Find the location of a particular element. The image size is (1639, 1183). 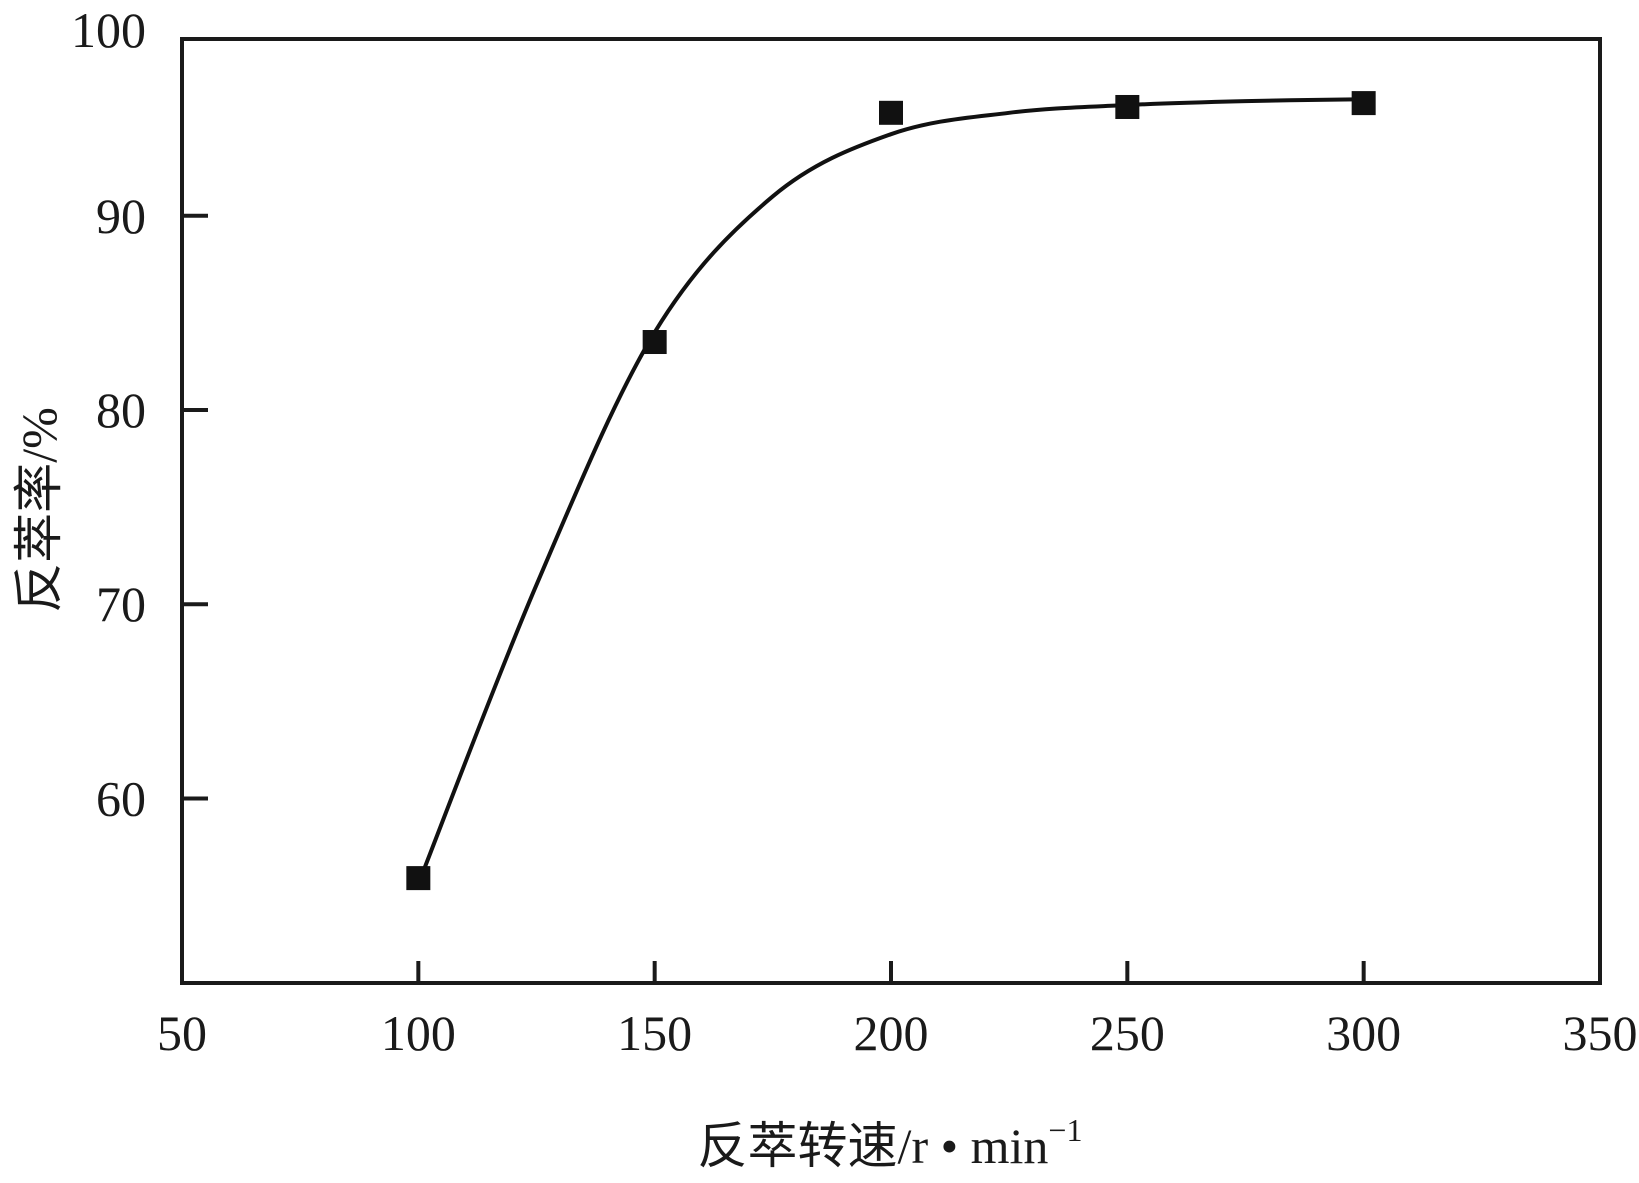

x-tick-label: 50 is located at coordinates (182, 1033).